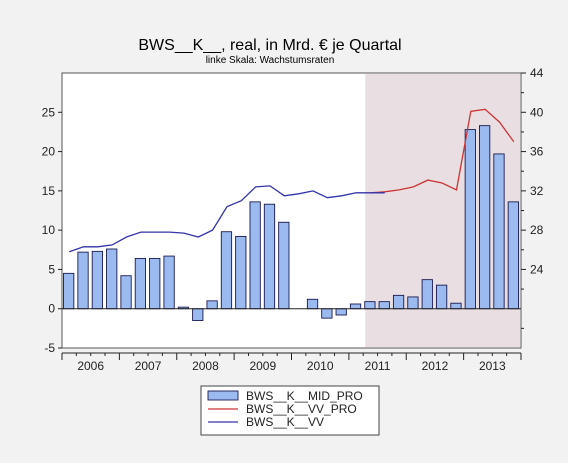  I want to click on legend-label-1: BWS__K__VV_PRO, so click(301, 409).